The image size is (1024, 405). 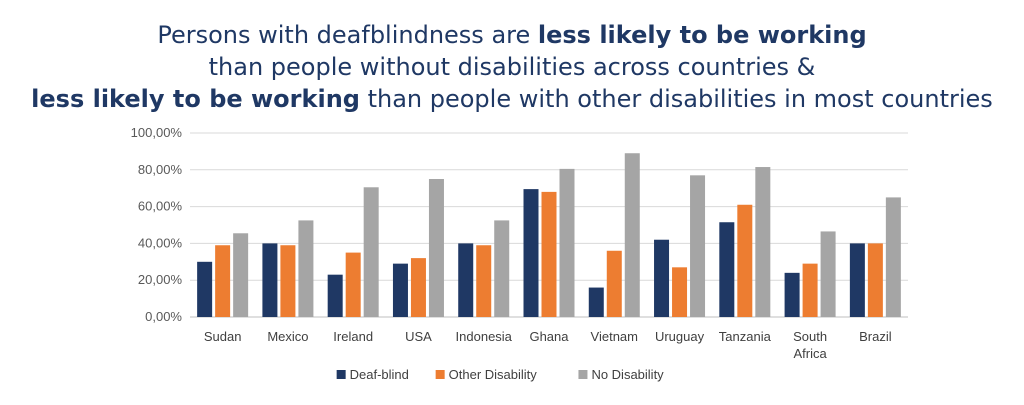 I want to click on legend: Deaf-blind Other Disability No Disability, so click(x=500, y=374).